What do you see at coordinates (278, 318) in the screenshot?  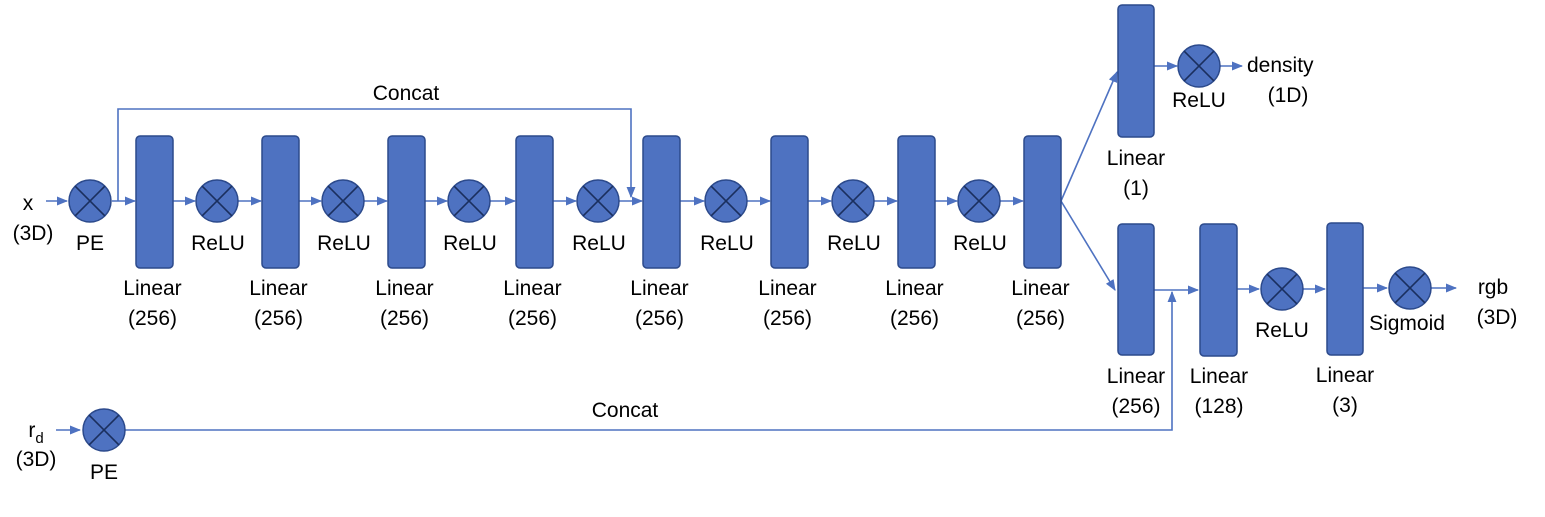 I see `linear-dim-2: (256)` at bounding box center [278, 318].